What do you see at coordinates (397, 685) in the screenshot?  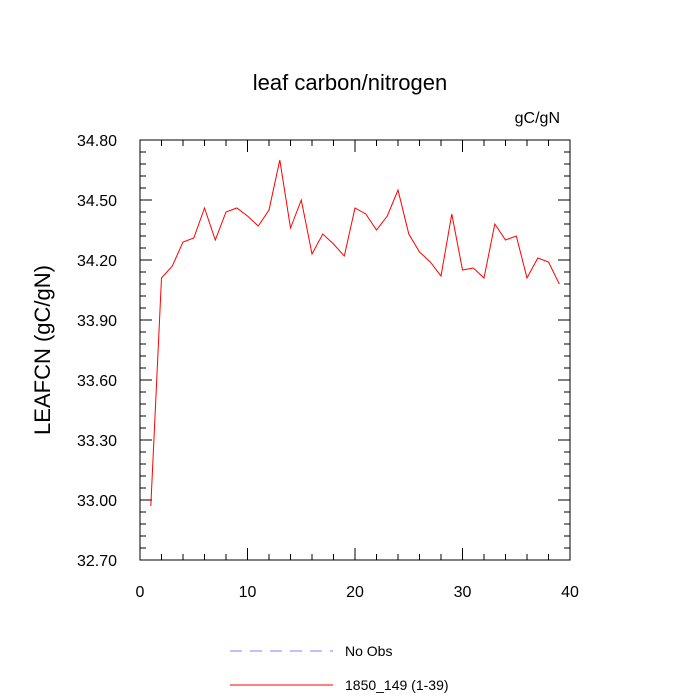 I see `legend-label: 1850_149 (1-39)` at bounding box center [397, 685].